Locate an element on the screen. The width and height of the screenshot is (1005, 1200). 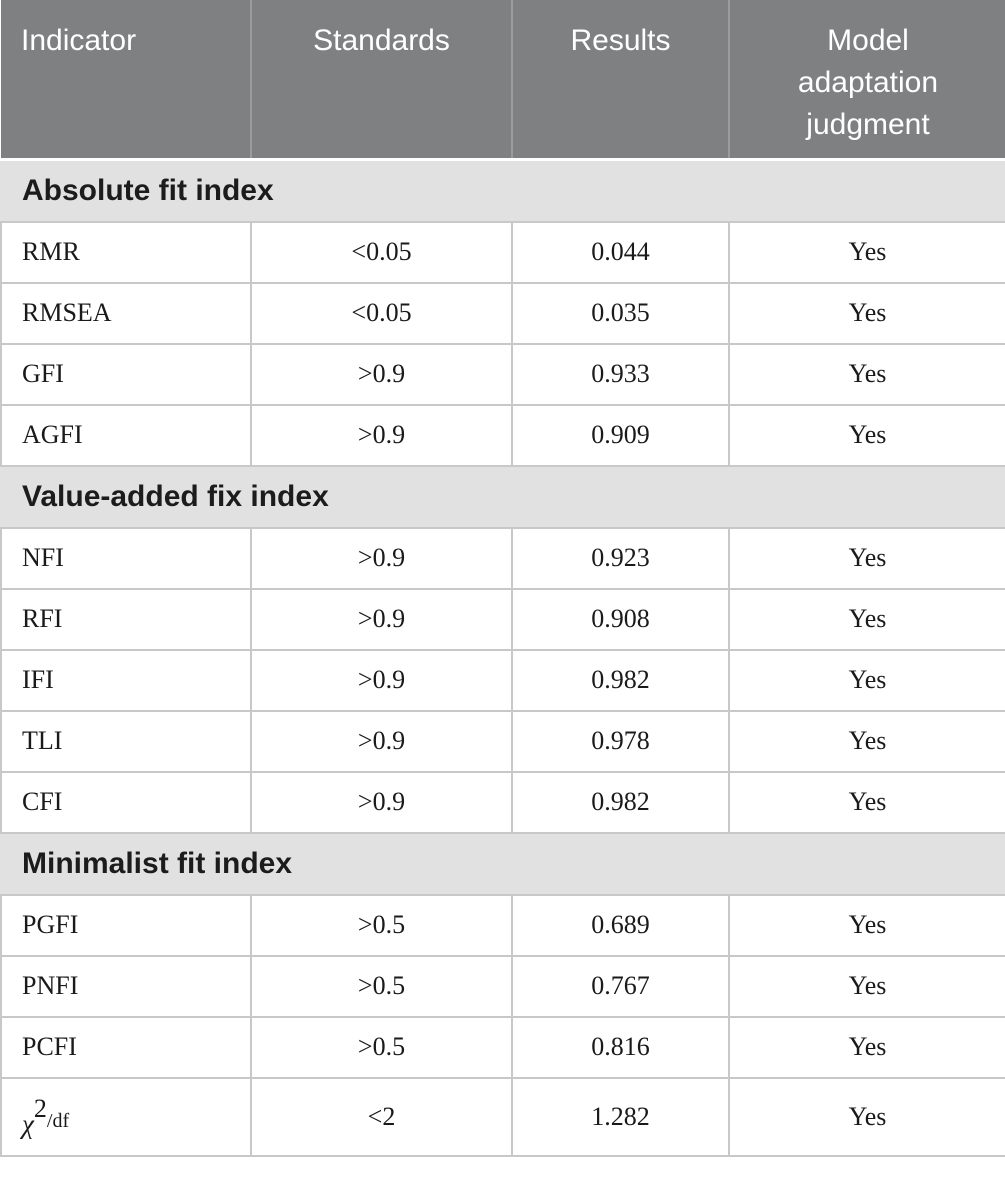
table-row: χ2/df <2 1.282 Yes is located at coordinates (502, 1117).